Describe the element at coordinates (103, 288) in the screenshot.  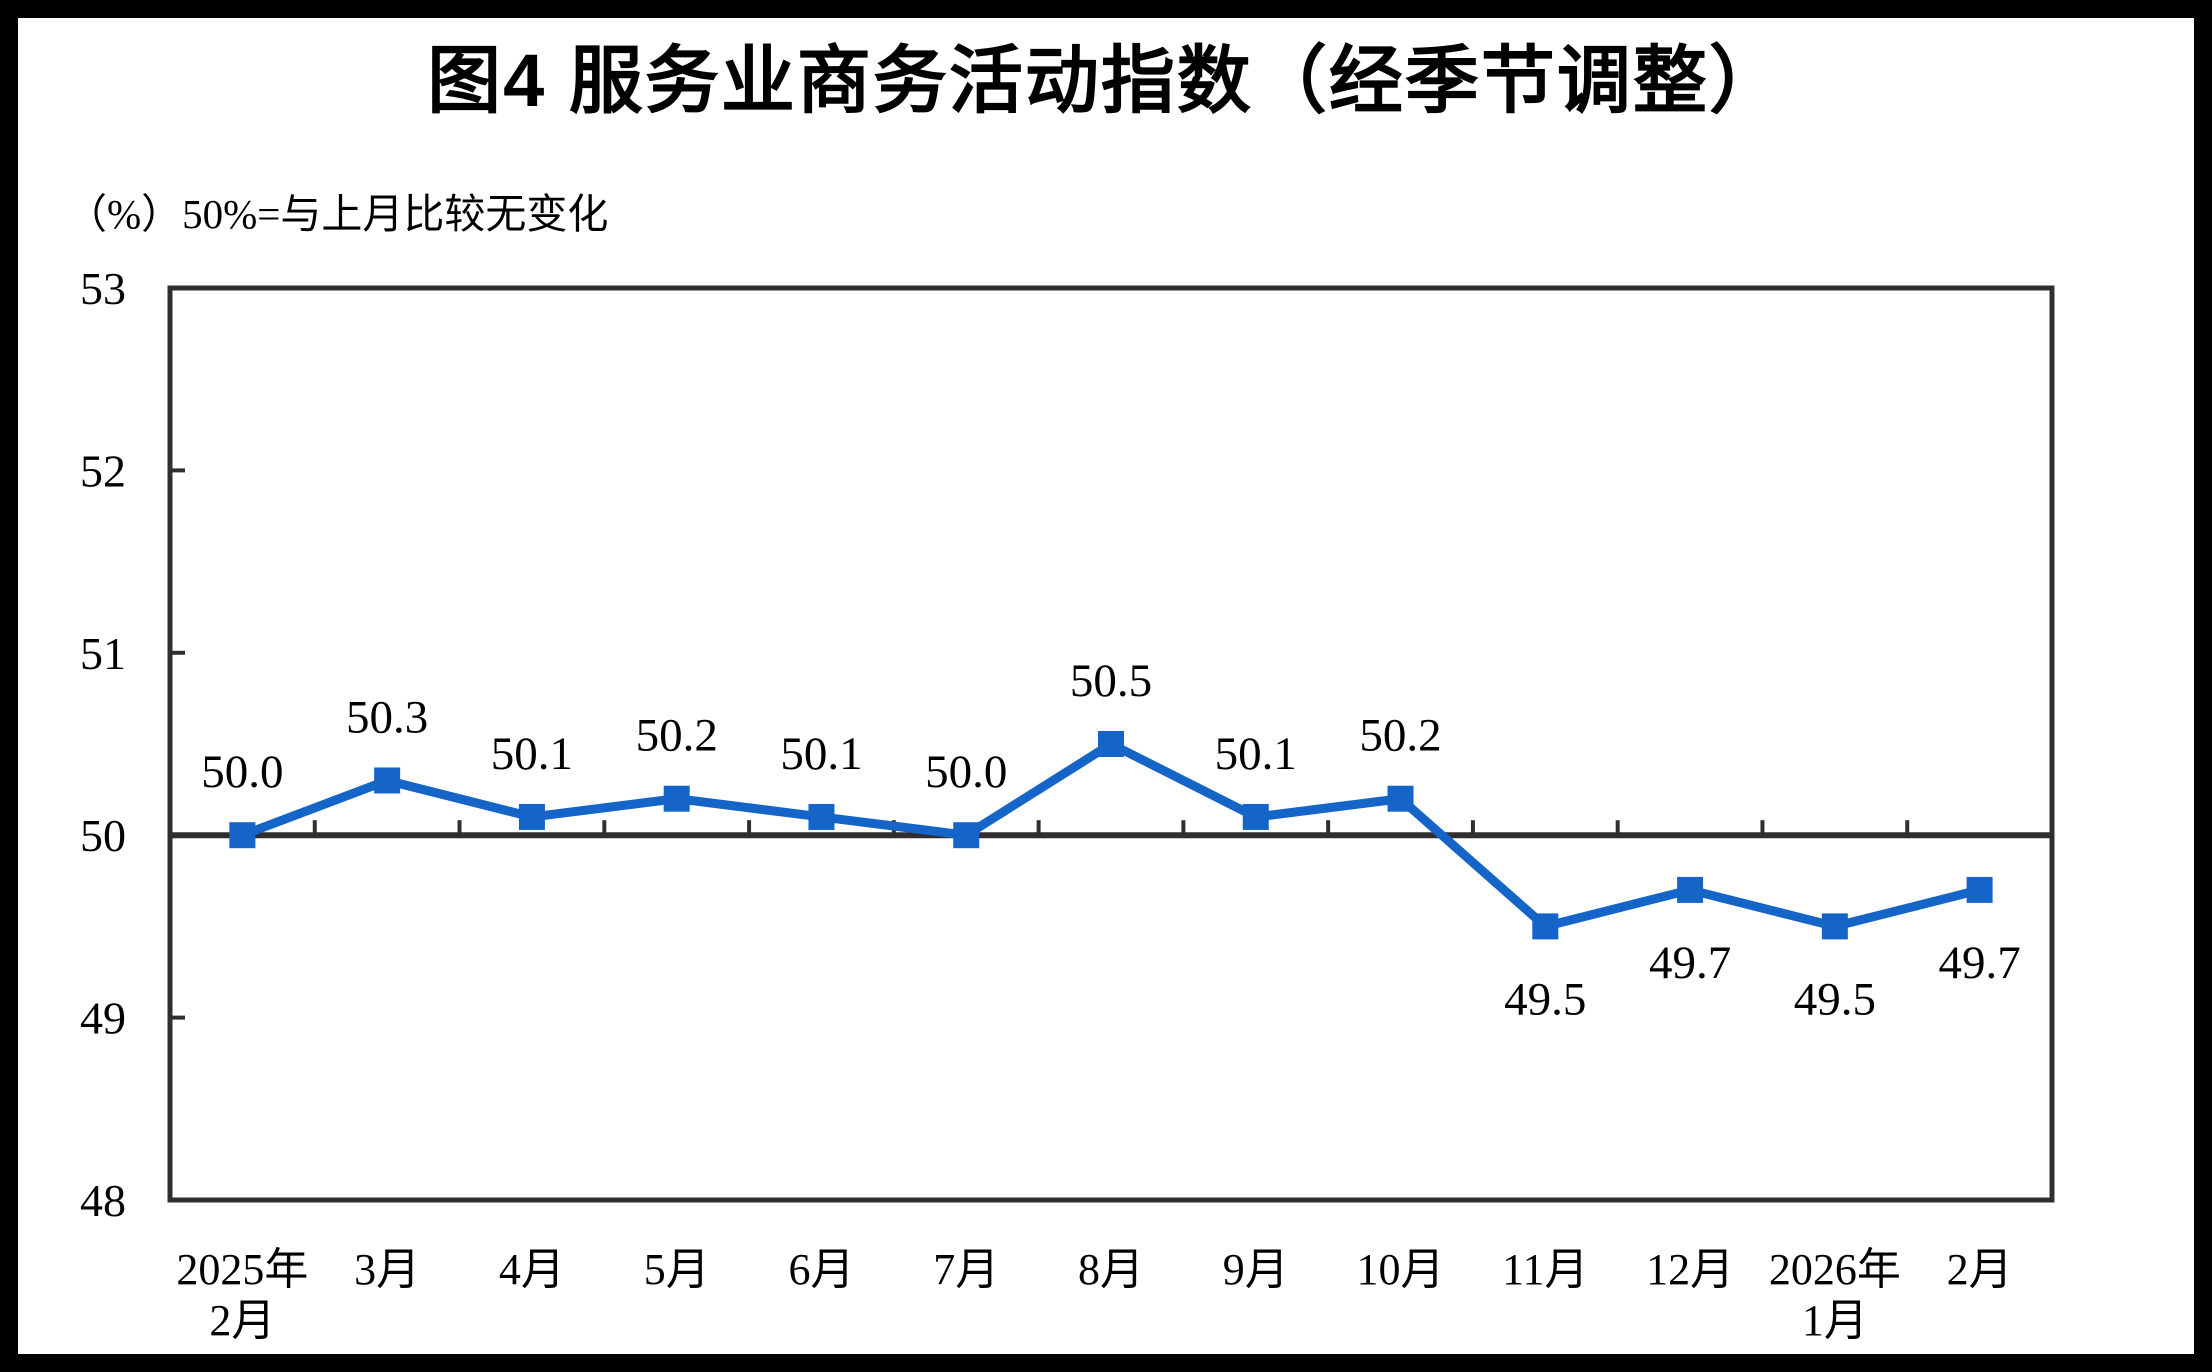
I see `y-axis-tick-label: 53` at that location.